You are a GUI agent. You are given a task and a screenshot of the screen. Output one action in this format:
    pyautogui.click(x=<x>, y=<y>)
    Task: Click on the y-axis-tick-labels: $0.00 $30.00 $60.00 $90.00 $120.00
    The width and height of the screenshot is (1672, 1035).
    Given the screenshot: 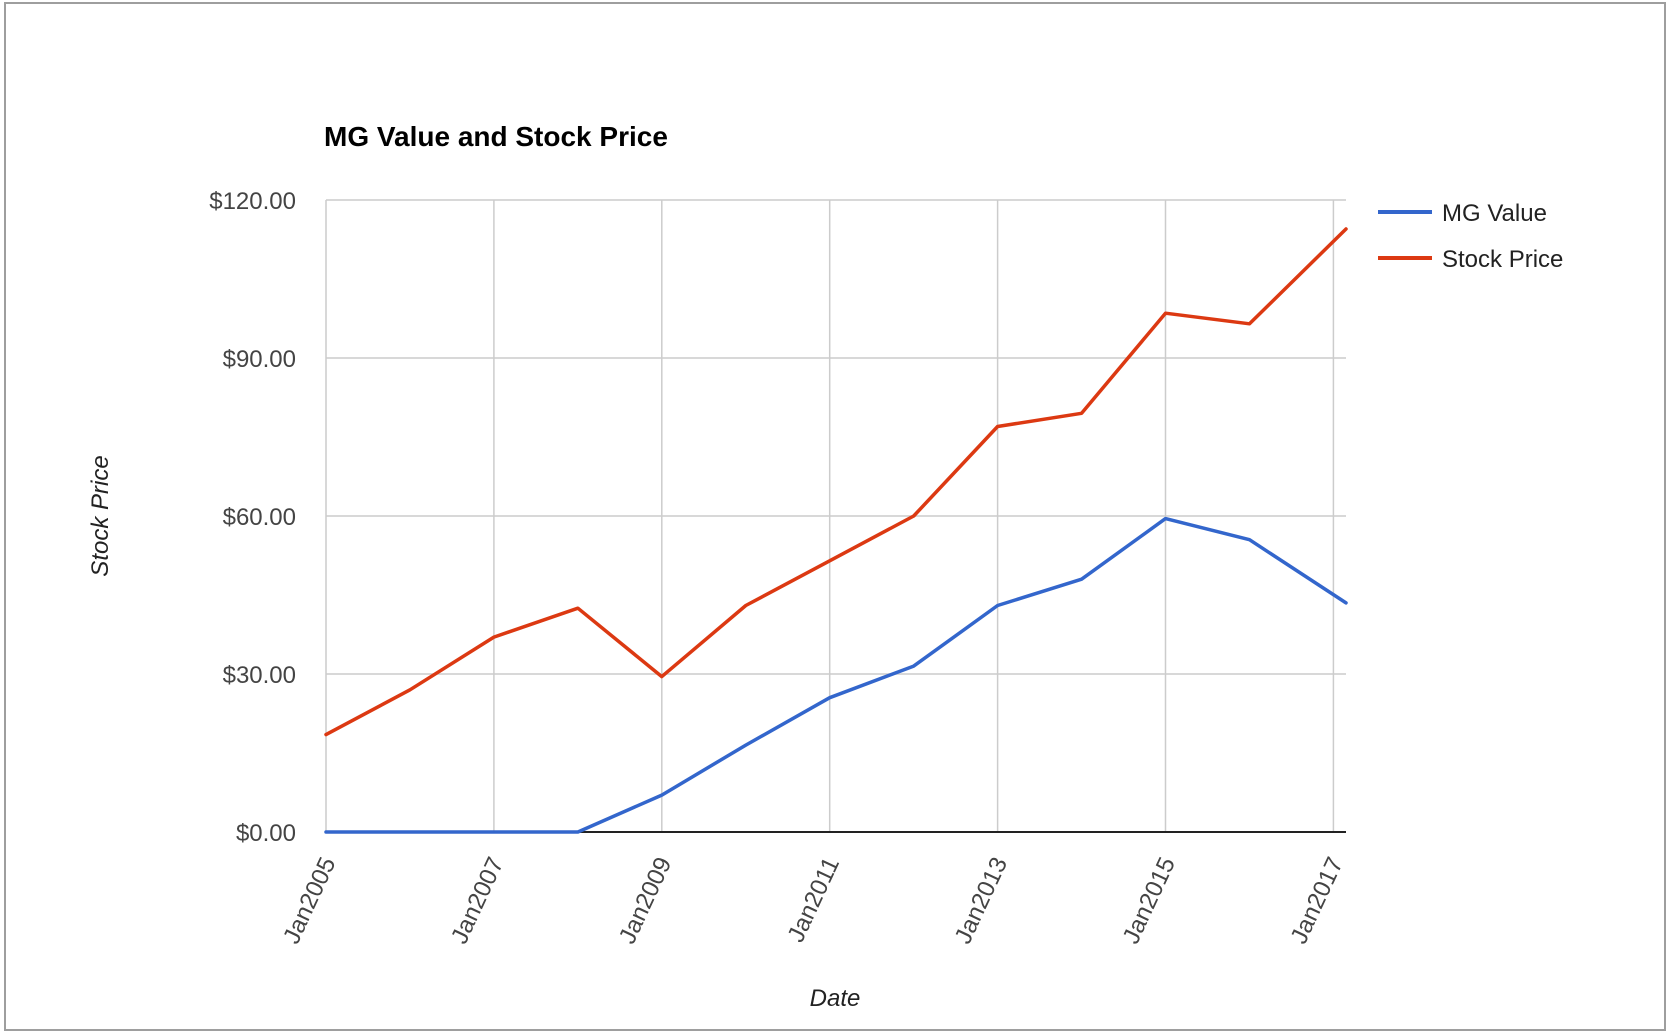 What is the action you would take?
    pyautogui.click(x=252, y=517)
    